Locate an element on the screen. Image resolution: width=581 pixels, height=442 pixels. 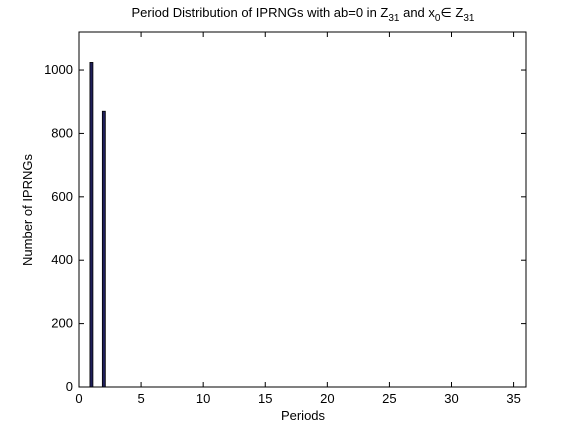
x-tick-label: 5 is located at coordinates (140, 398).